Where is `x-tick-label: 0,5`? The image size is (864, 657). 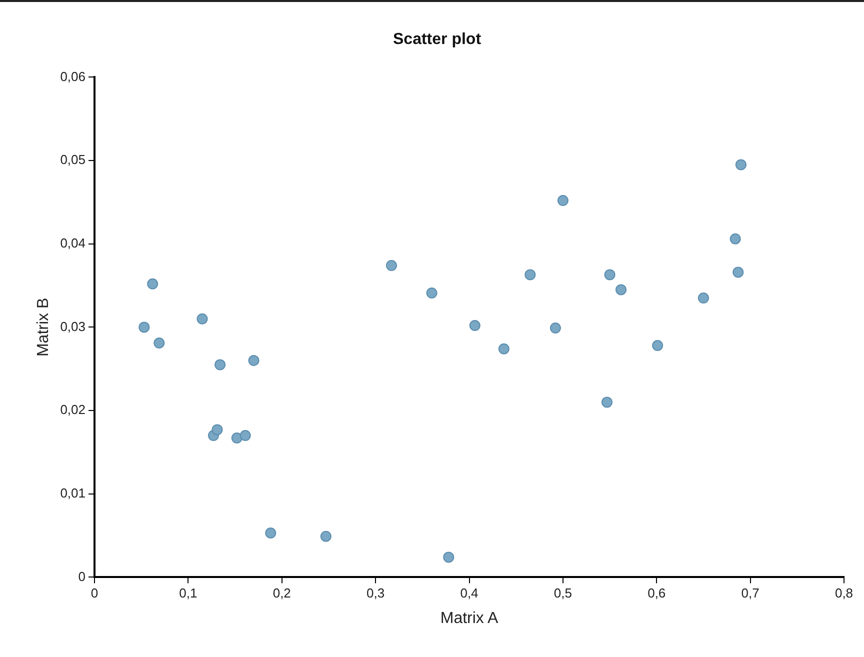
x-tick-label: 0,5 is located at coordinates (563, 593).